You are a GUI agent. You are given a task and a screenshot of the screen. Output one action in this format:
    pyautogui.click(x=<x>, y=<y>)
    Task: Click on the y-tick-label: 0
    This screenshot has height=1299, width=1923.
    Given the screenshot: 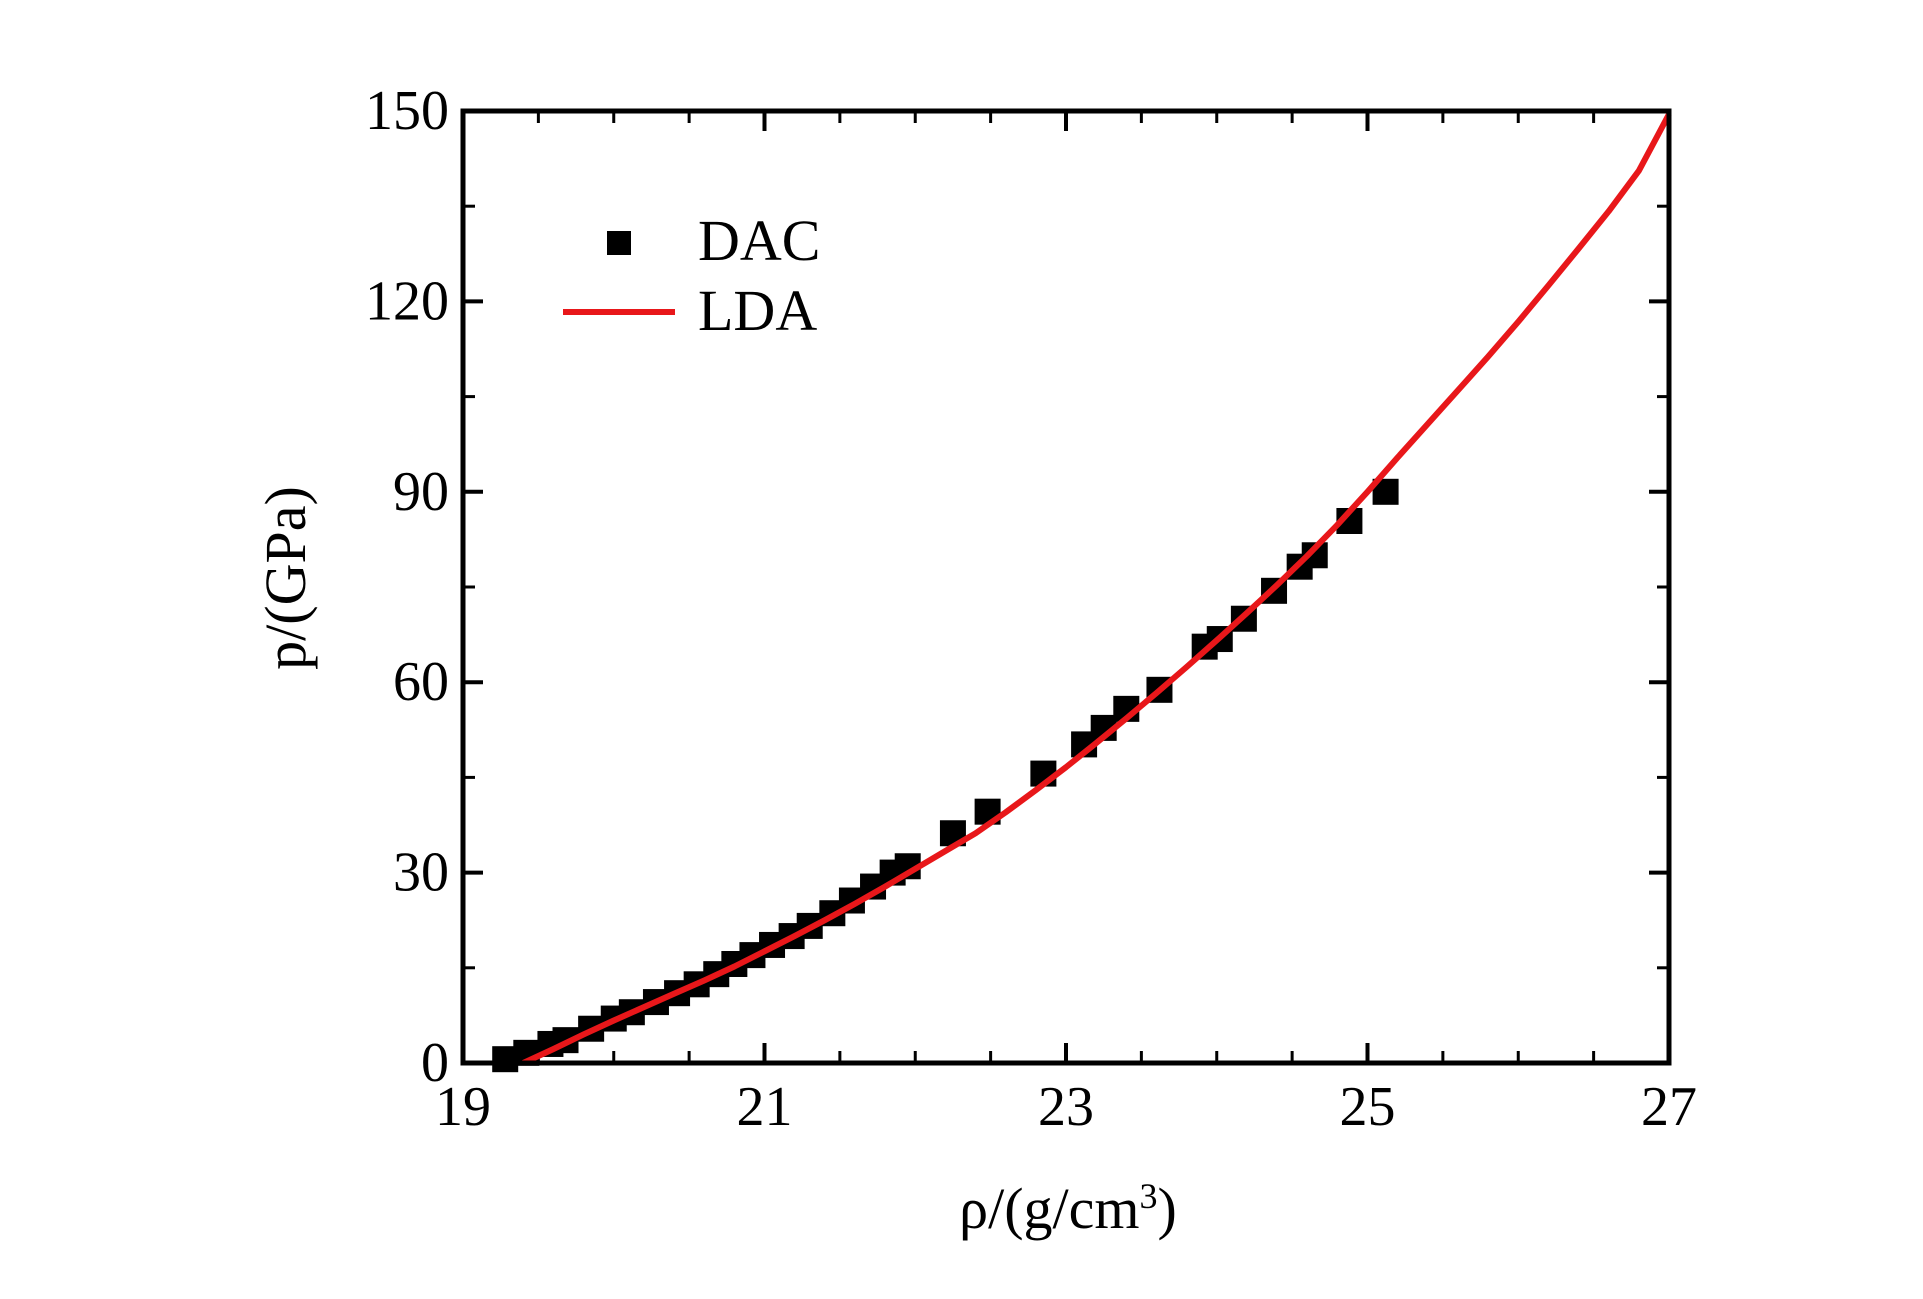 What is the action you would take?
    pyautogui.click(x=435, y=1063)
    